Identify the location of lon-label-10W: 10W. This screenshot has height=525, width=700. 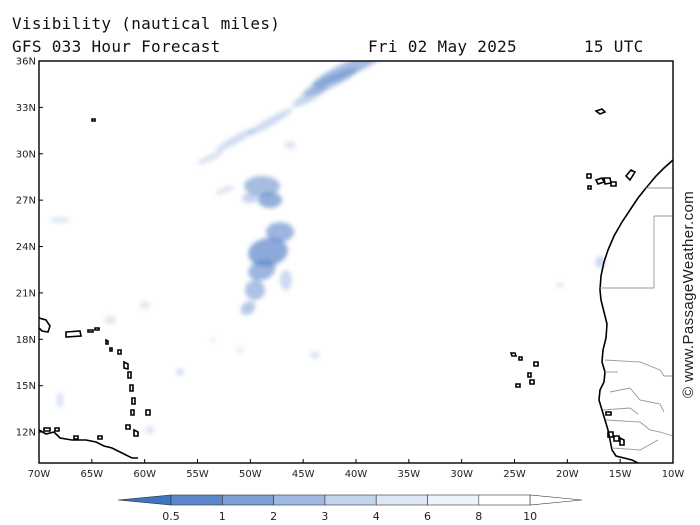
(673, 474).